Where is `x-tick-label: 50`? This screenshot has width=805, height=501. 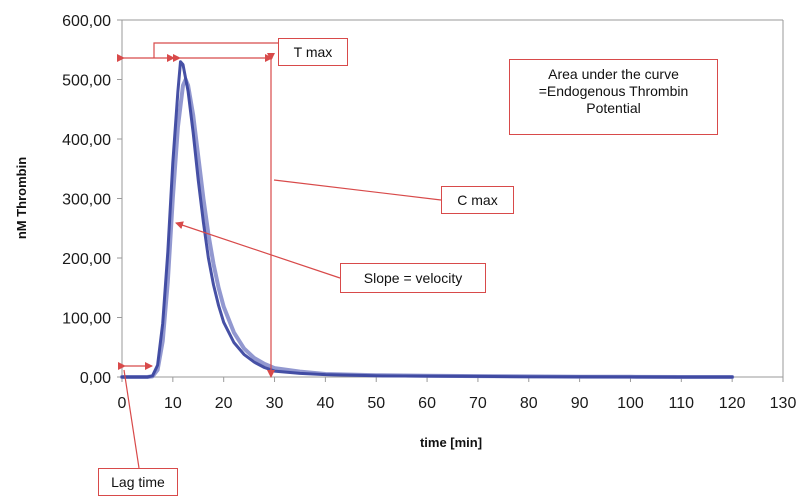 x-tick-label: 50 is located at coordinates (376, 403).